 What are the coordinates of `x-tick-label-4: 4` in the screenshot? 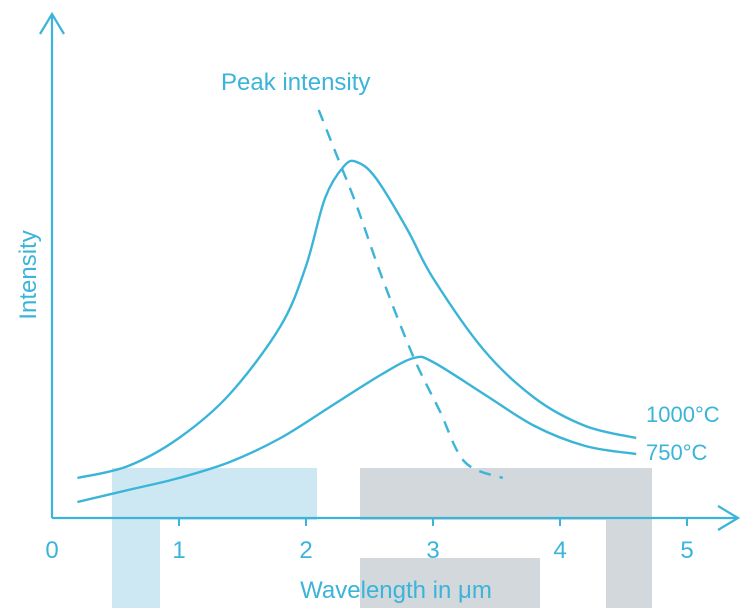 It's located at (559, 550).